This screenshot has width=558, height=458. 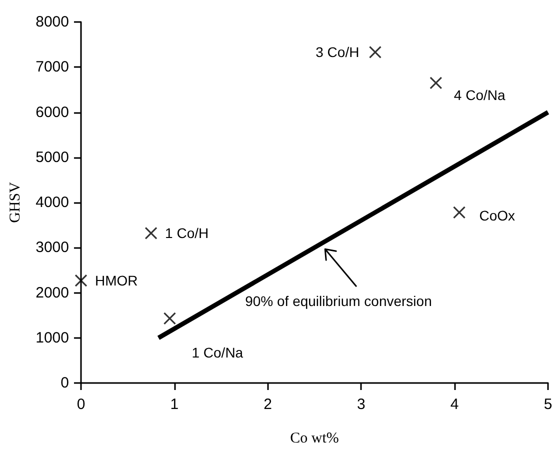 I want to click on x-tick-label: 5, so click(x=548, y=404).